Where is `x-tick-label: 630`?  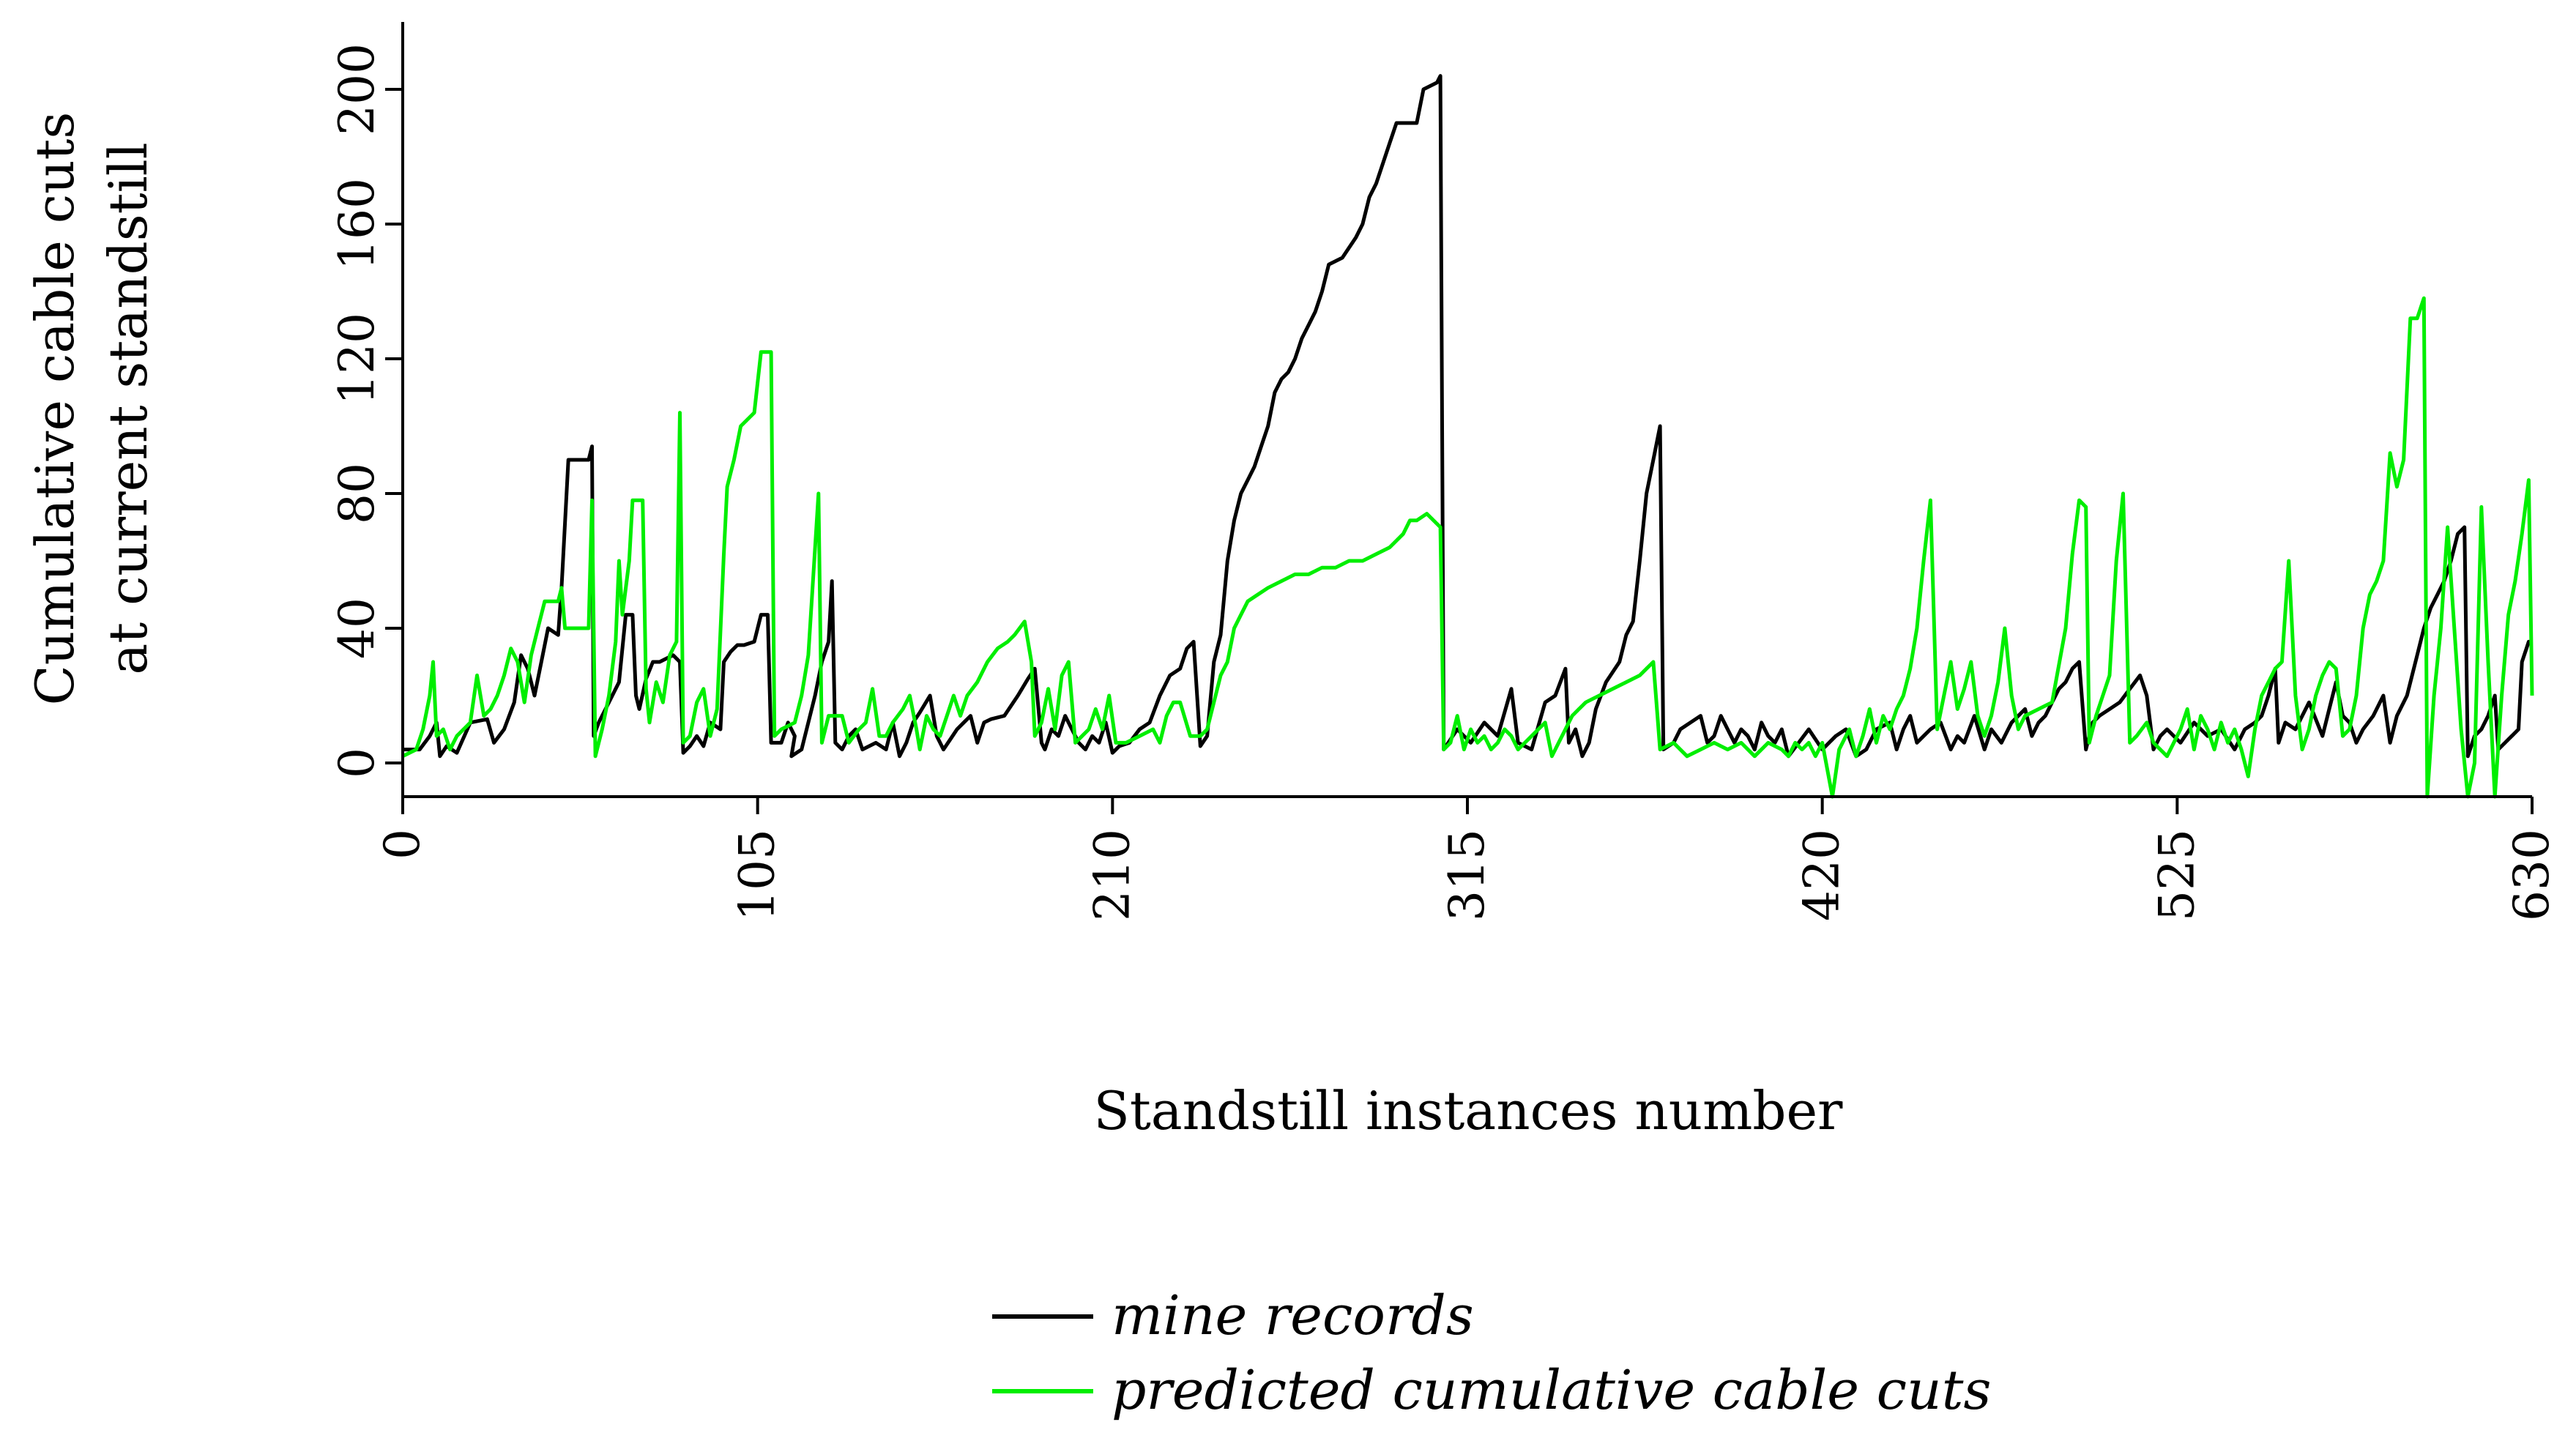
x-tick-label: 630 is located at coordinates (2532, 875).